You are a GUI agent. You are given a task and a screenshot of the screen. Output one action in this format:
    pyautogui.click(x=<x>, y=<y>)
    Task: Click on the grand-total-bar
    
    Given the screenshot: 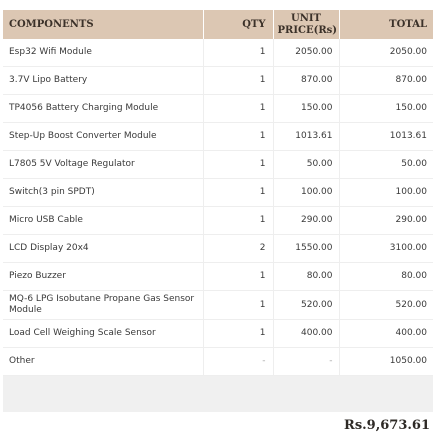 What is the action you would take?
    pyautogui.click(x=218, y=394)
    